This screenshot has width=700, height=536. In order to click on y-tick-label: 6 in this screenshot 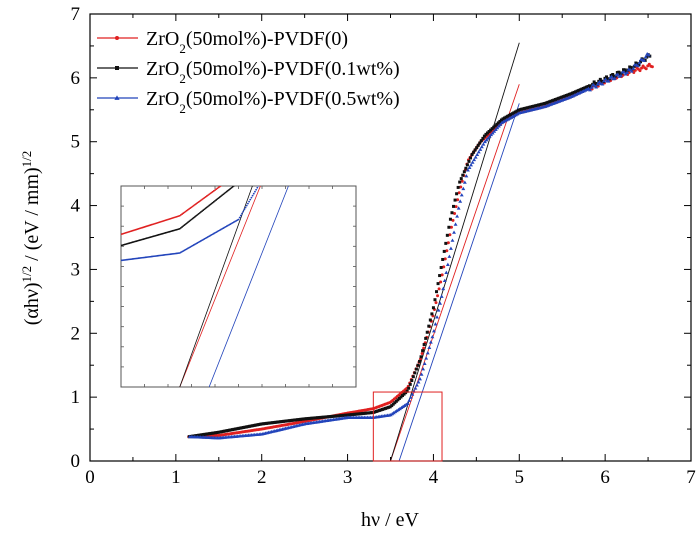, I will do `click(76, 78)`.